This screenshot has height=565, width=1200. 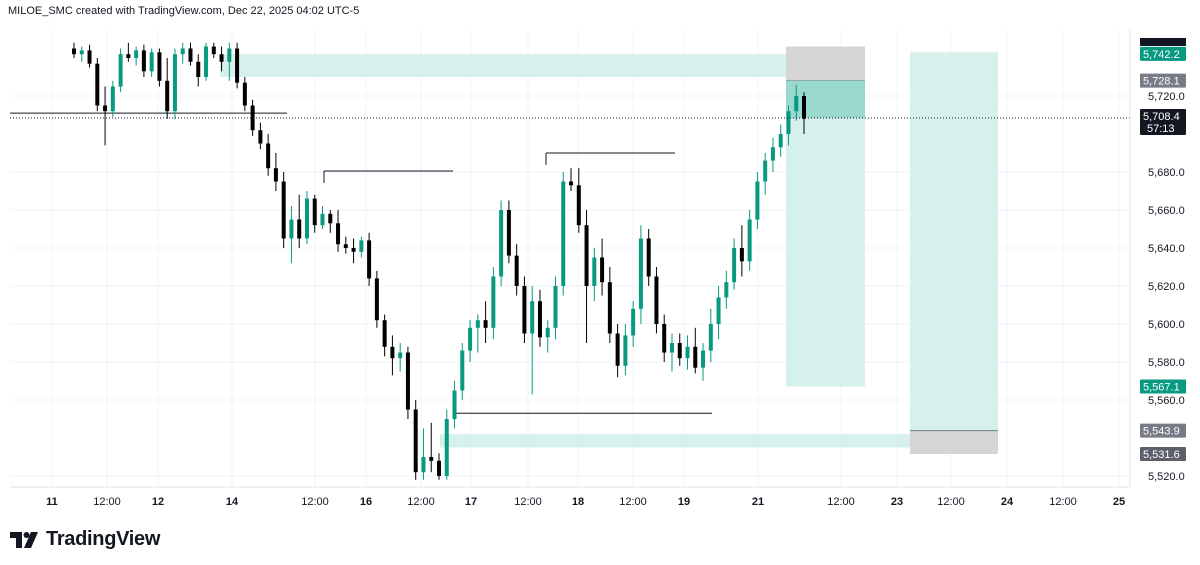 What do you see at coordinates (1163, 42) in the screenshot?
I see `price-label-partial` at bounding box center [1163, 42].